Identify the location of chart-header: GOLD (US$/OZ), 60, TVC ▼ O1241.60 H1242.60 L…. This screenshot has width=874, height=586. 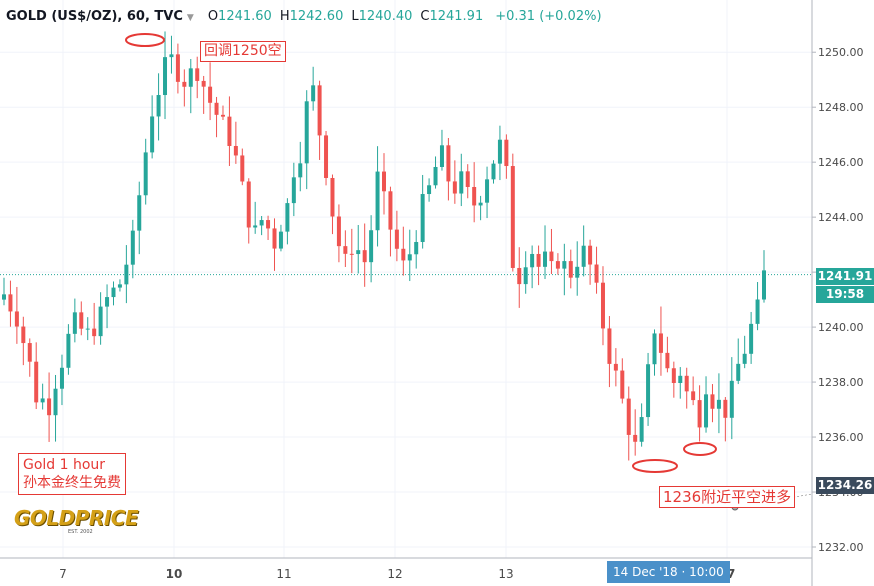
(304, 16).